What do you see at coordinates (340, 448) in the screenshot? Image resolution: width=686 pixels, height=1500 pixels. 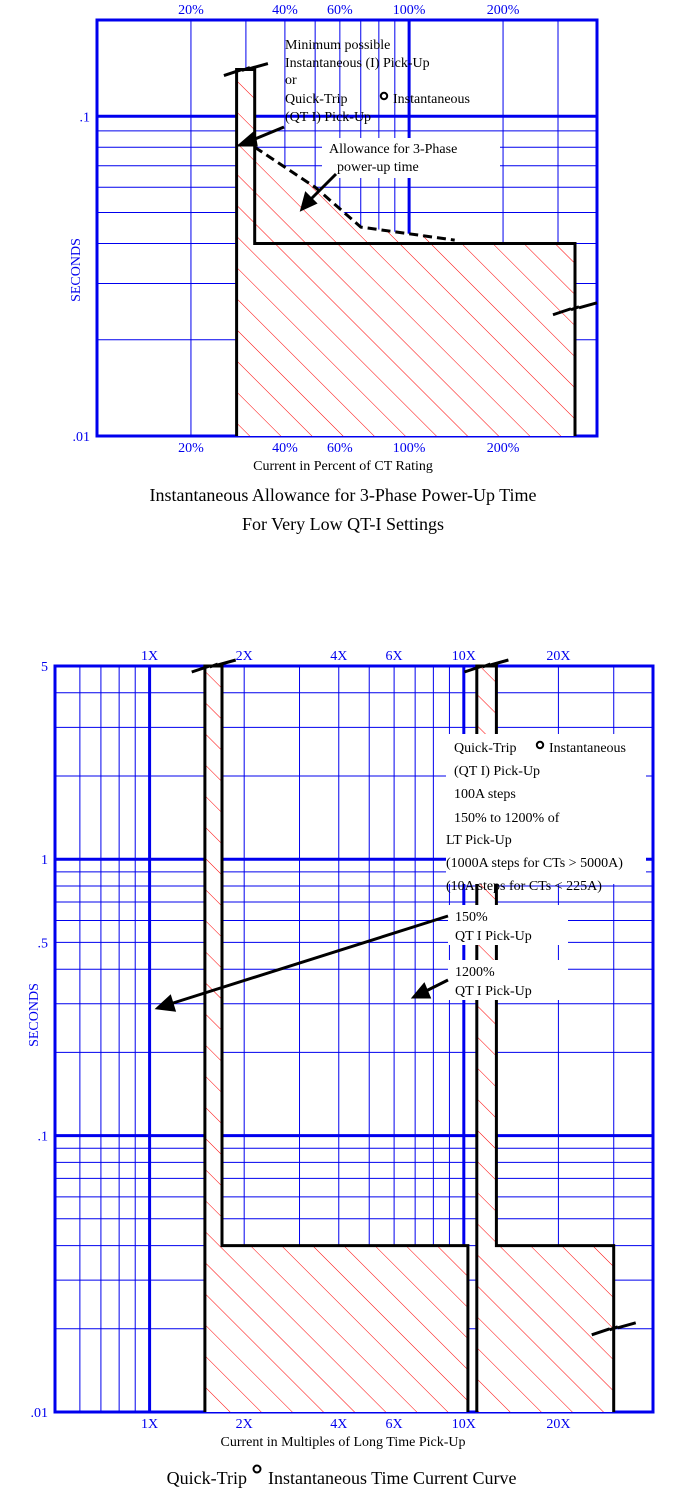 I see `x-tick-label-bottom: 60%` at bounding box center [340, 448].